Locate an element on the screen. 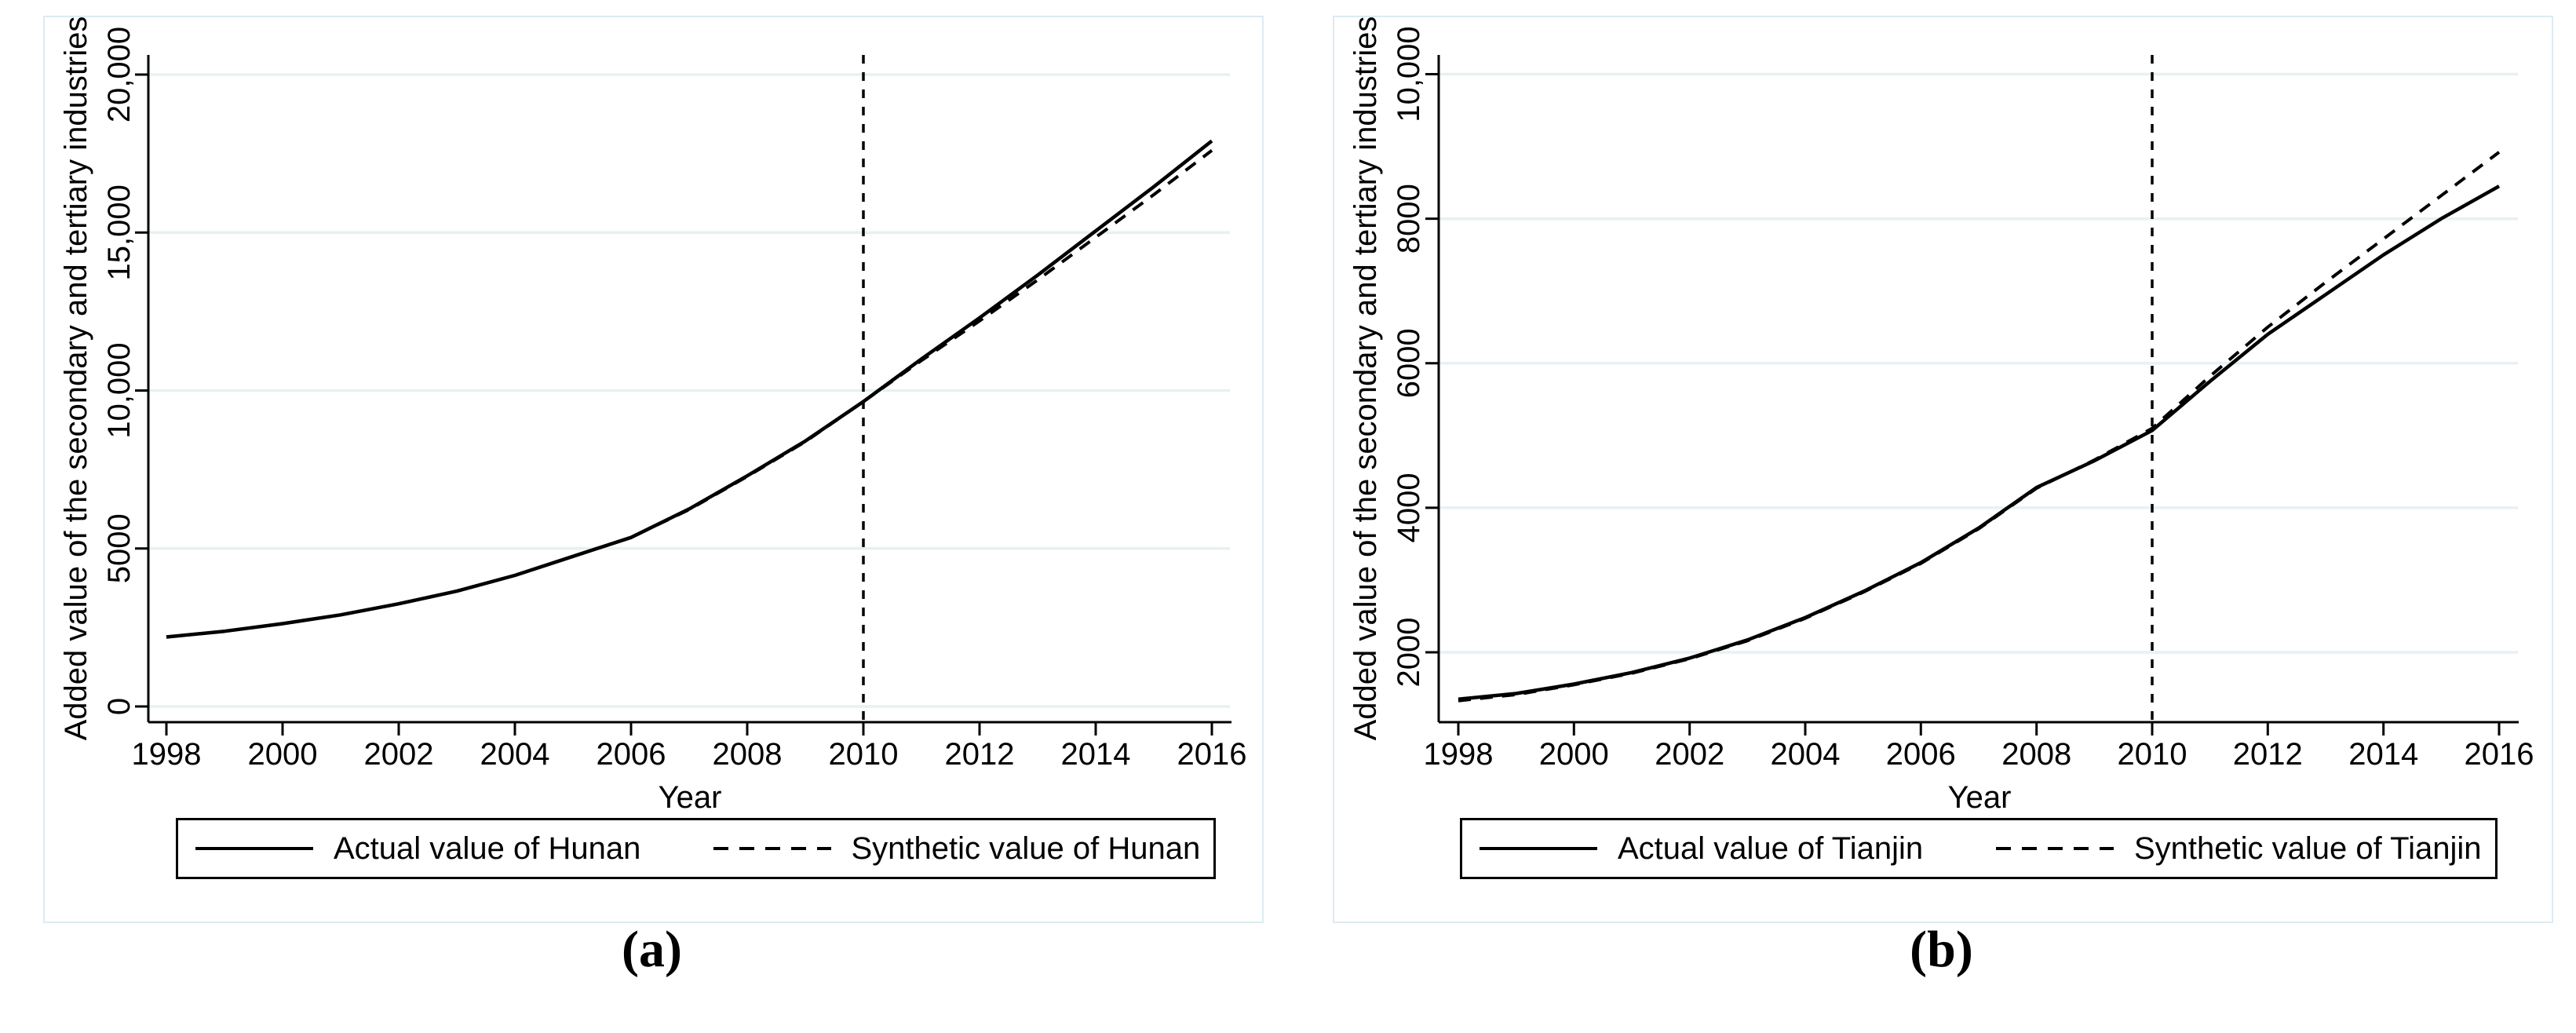  y-tick-label: 0 is located at coordinates (119, 706).